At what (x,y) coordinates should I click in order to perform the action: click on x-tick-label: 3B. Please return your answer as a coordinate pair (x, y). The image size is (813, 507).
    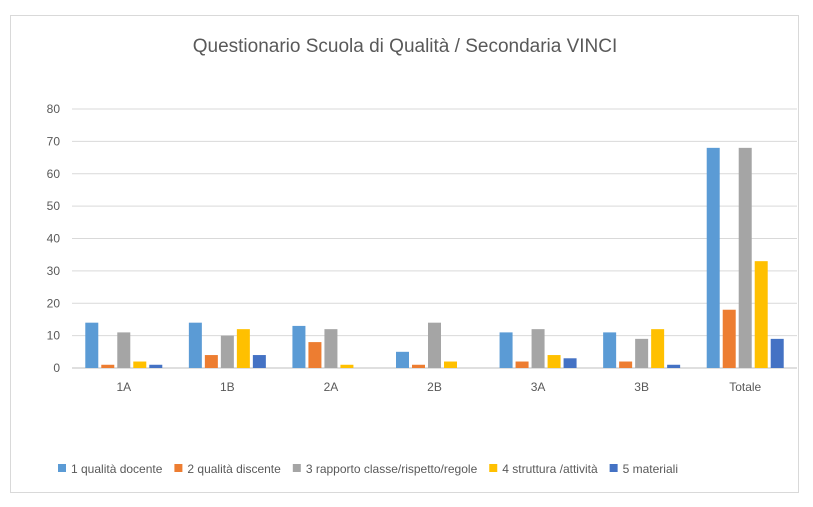
    Looking at the image, I should click on (641, 387).